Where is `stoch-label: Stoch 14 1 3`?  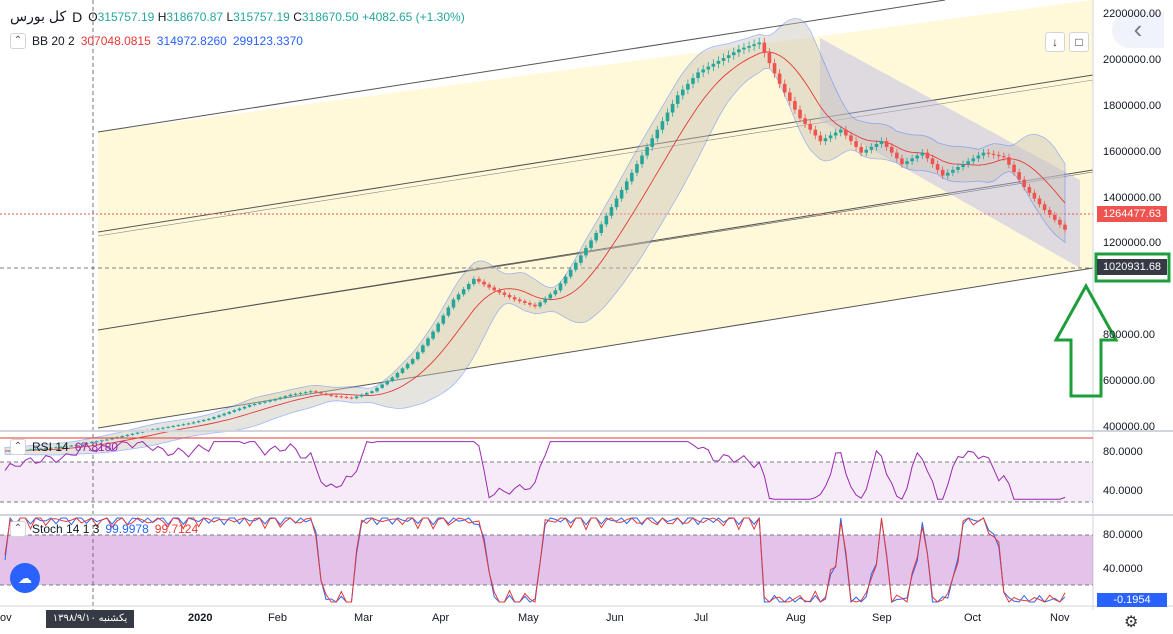
stoch-label: Stoch 14 1 3 is located at coordinates (66, 529).